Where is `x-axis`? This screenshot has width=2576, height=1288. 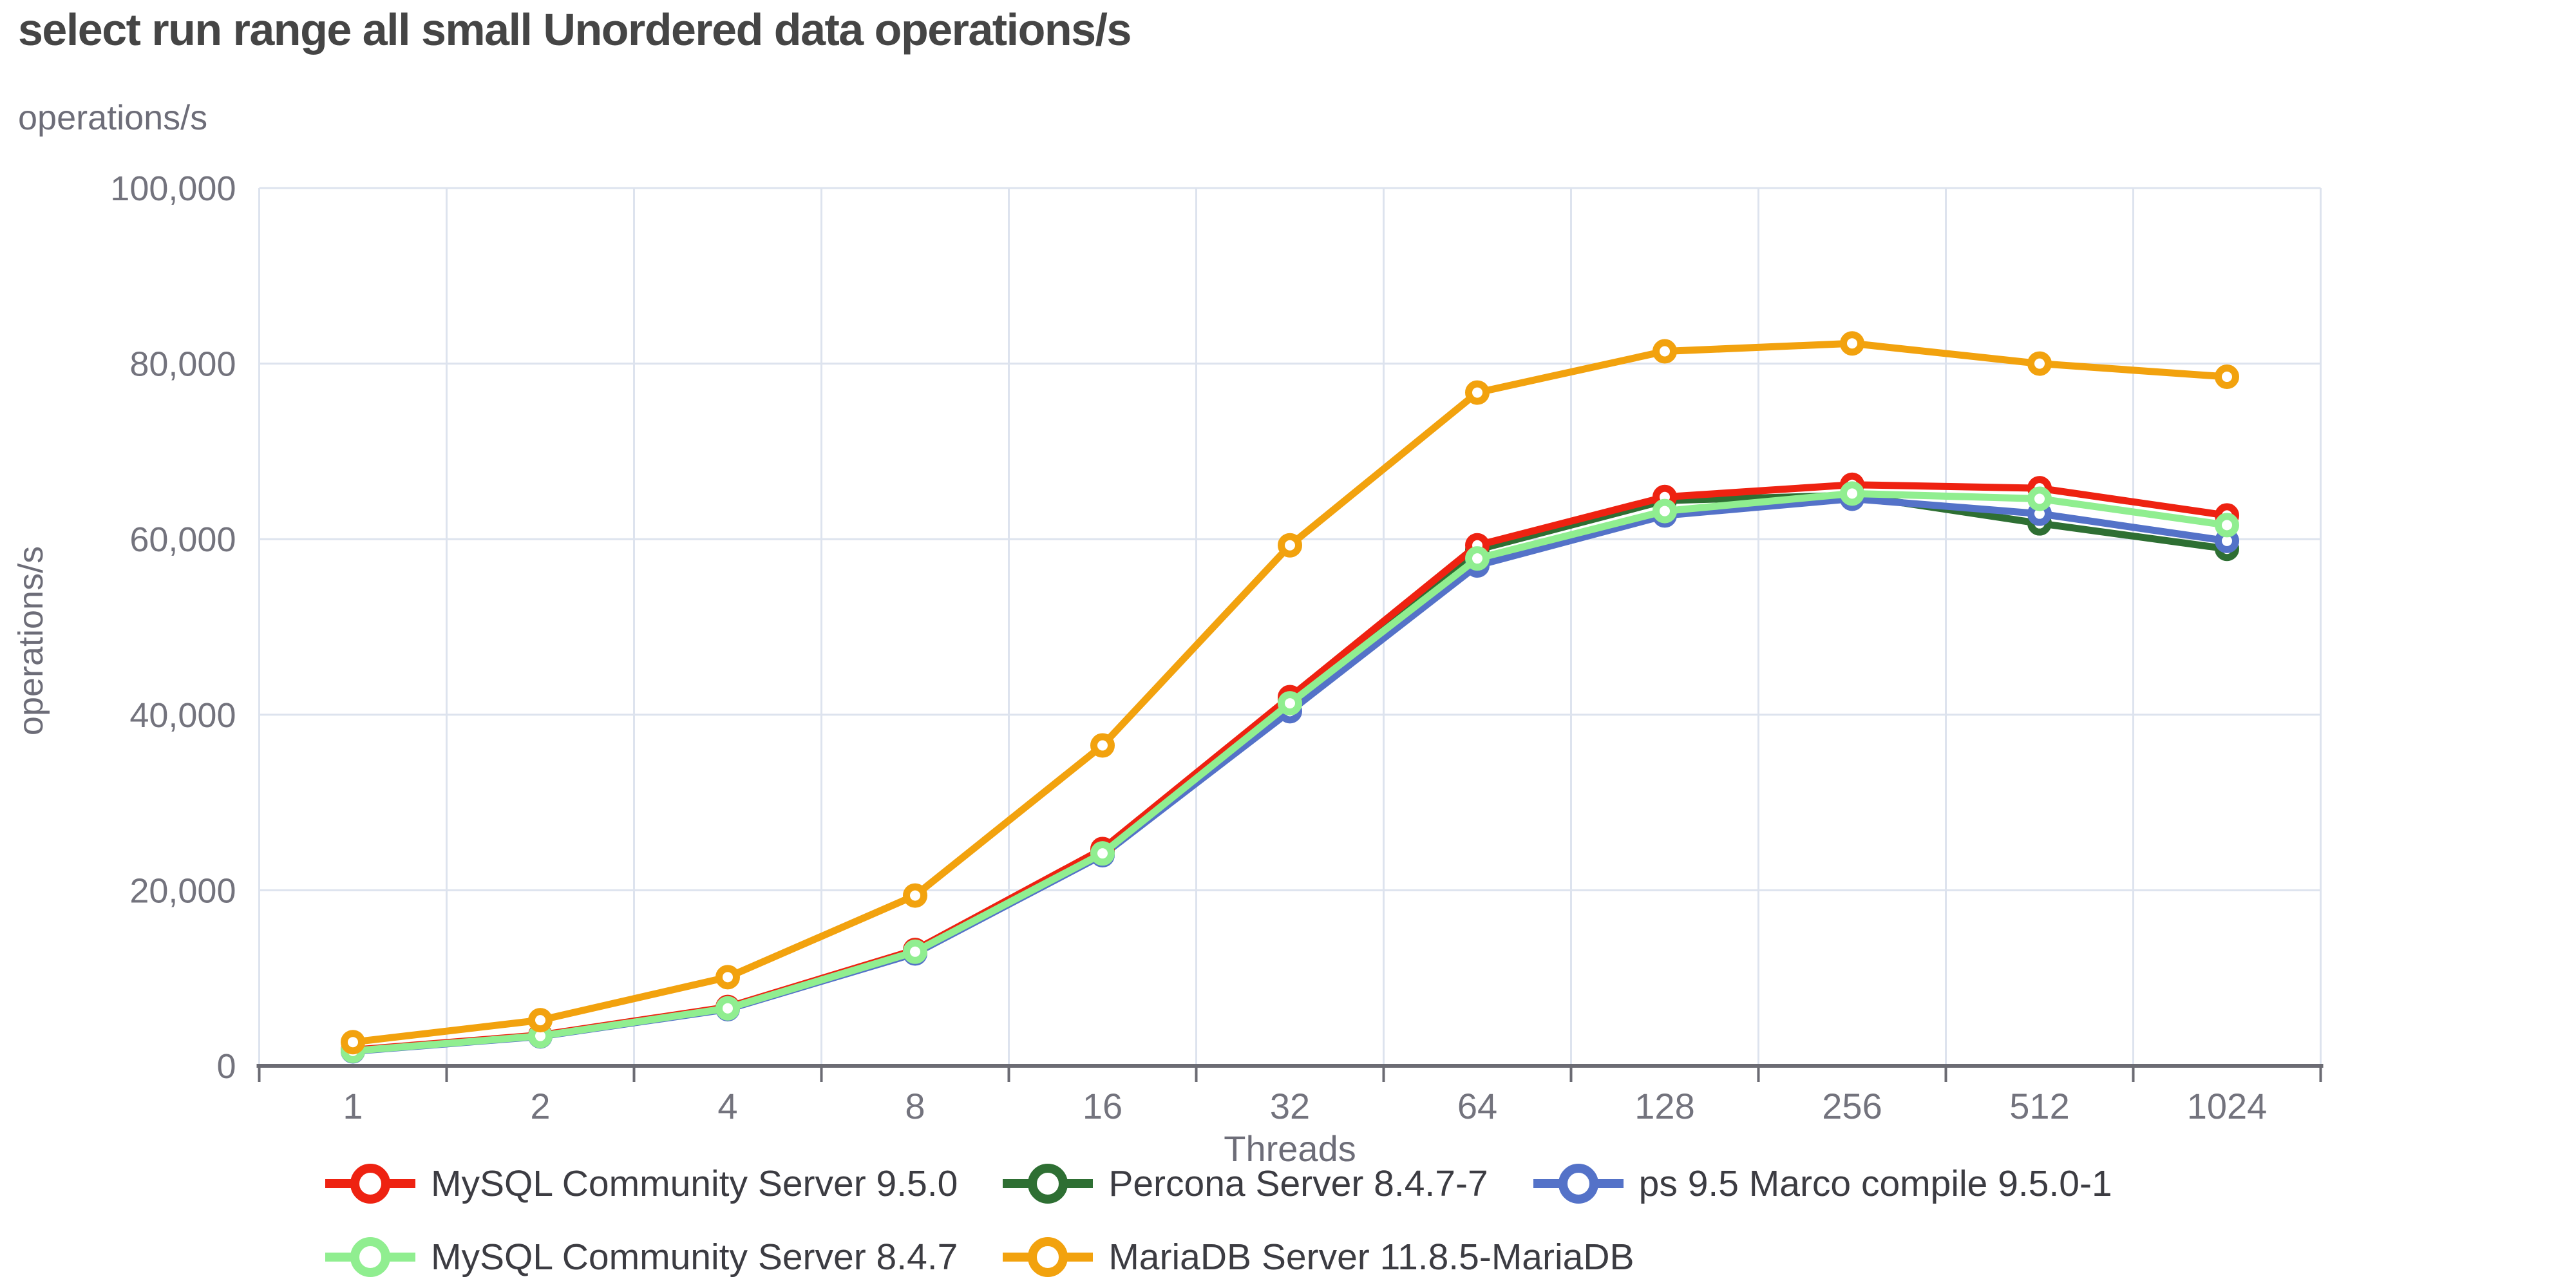 x-axis is located at coordinates (1290, 1073).